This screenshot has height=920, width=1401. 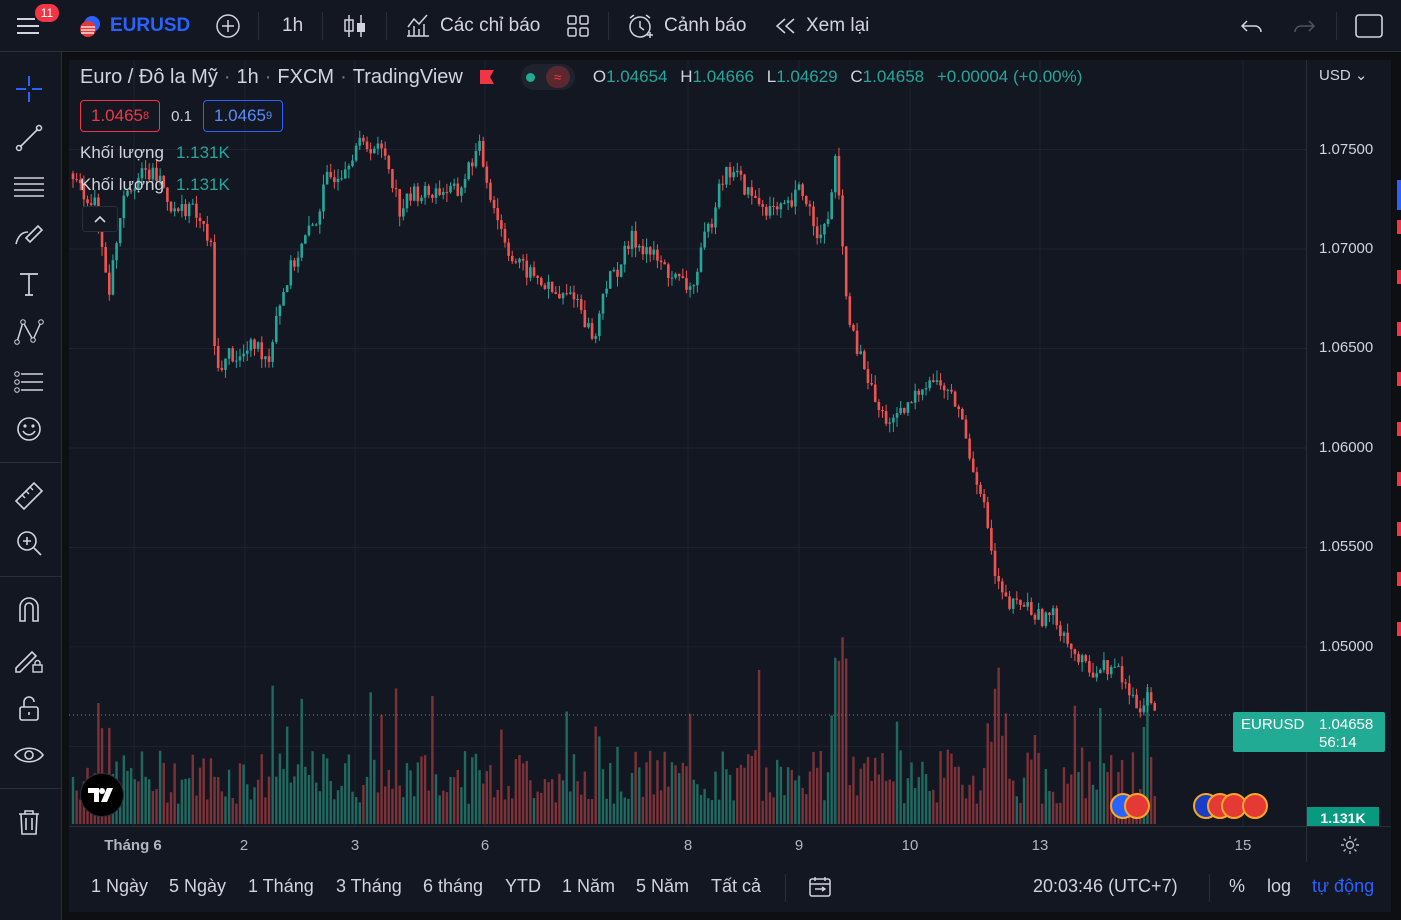 I want to click on date-range-button, so click(x=820, y=889).